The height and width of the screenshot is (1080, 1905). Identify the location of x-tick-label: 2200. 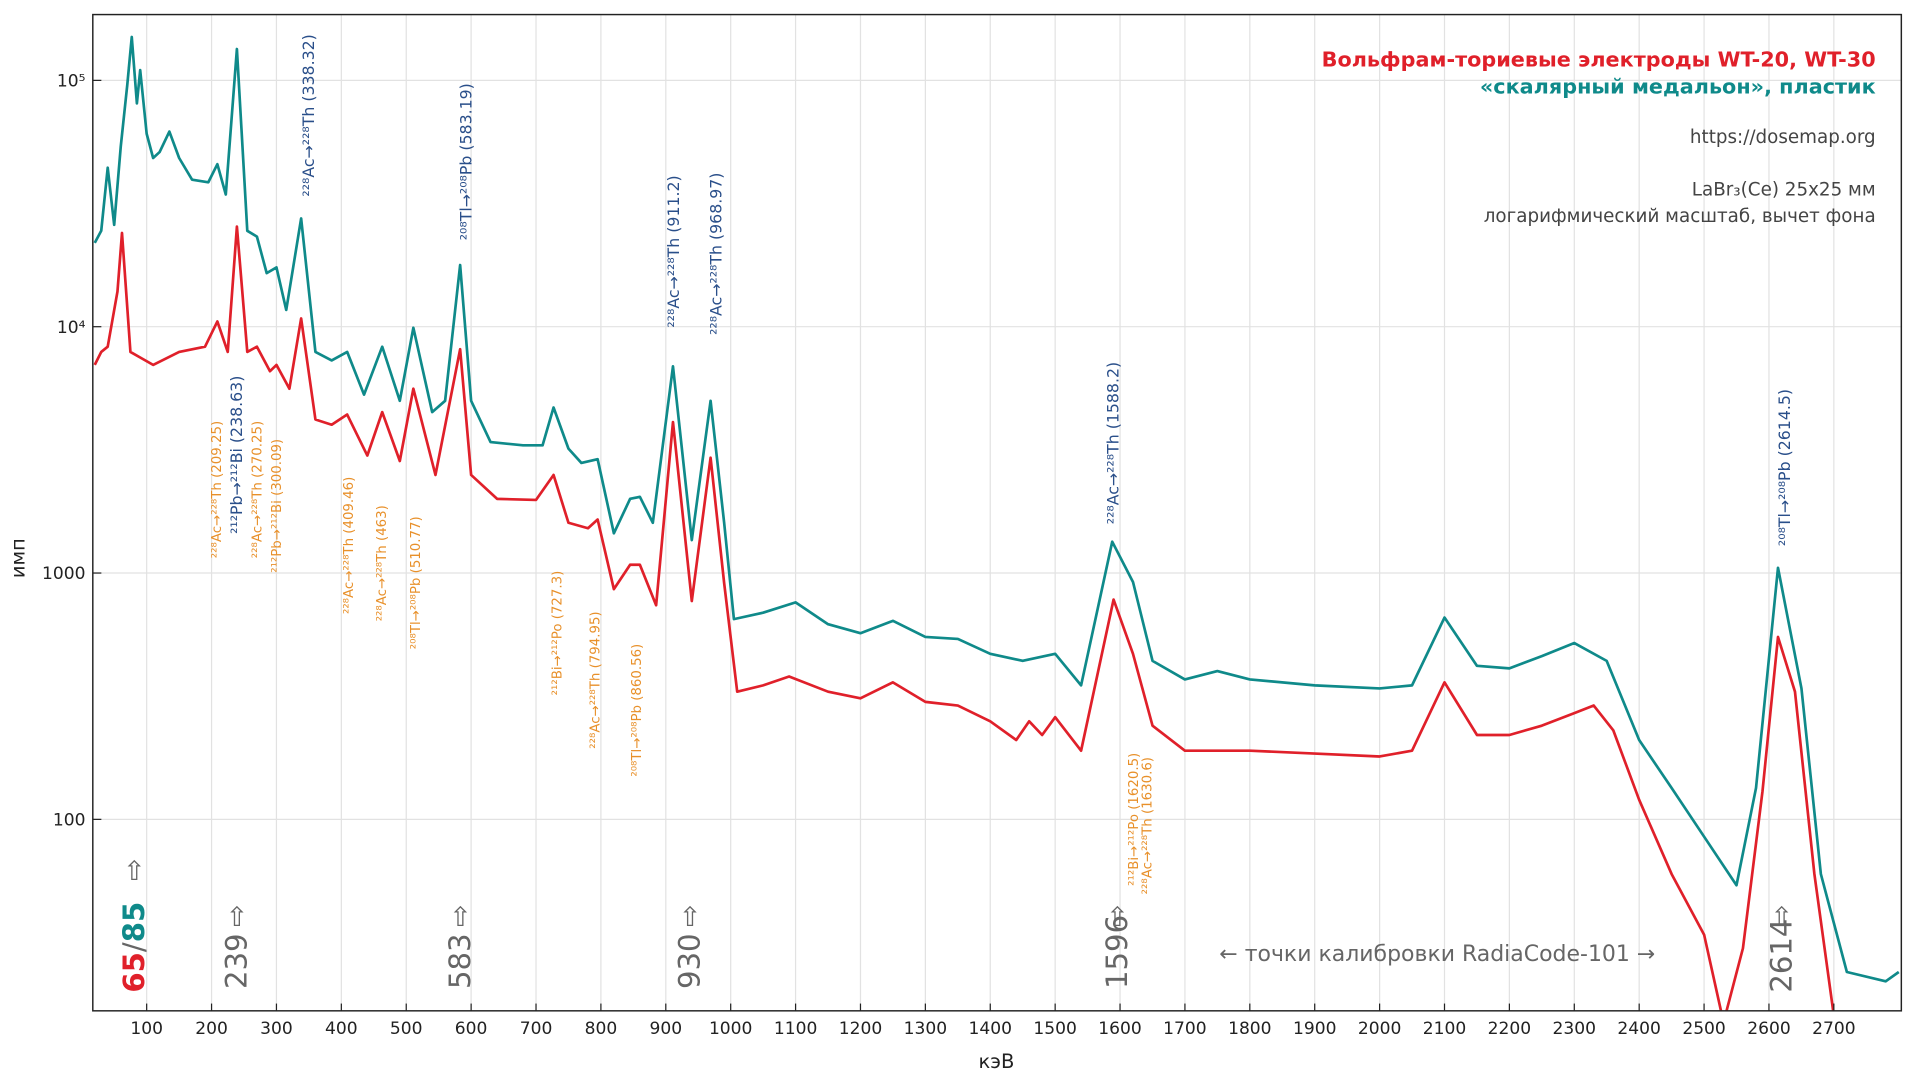
(1509, 1029).